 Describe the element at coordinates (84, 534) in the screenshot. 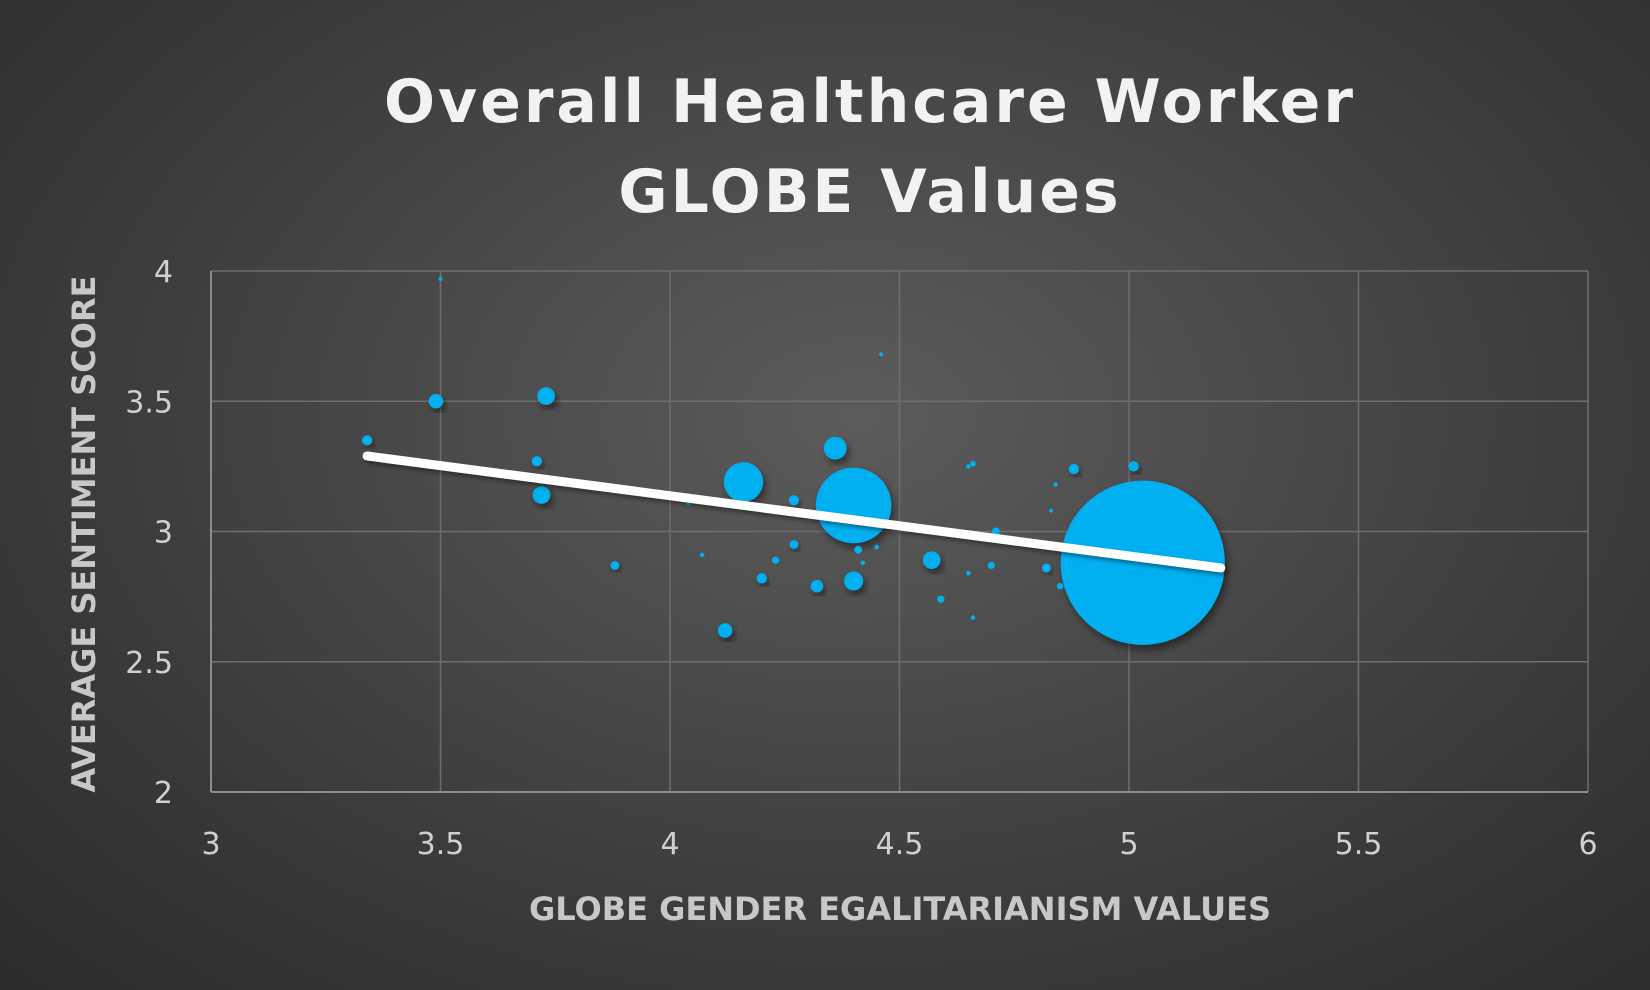

I see `y-axis-title: AVERAGE SENTIMENT SCORE` at that location.